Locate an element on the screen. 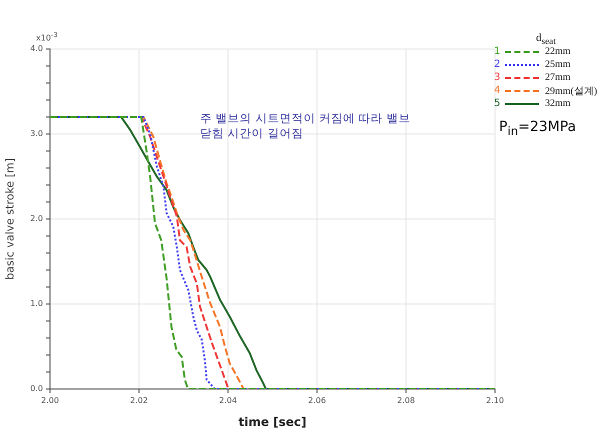  legend-label: 29mm(설계) is located at coordinates (571, 91).